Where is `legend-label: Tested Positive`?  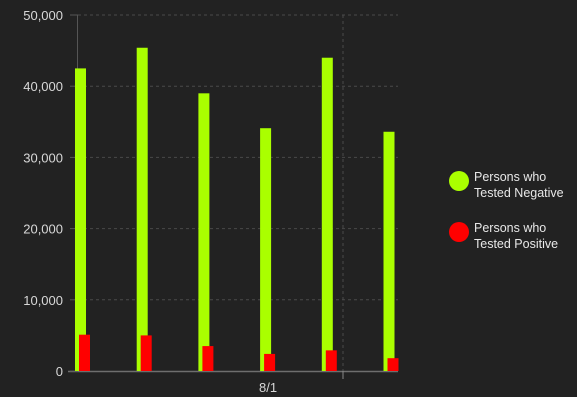 legend-label: Tested Positive is located at coordinates (516, 244).